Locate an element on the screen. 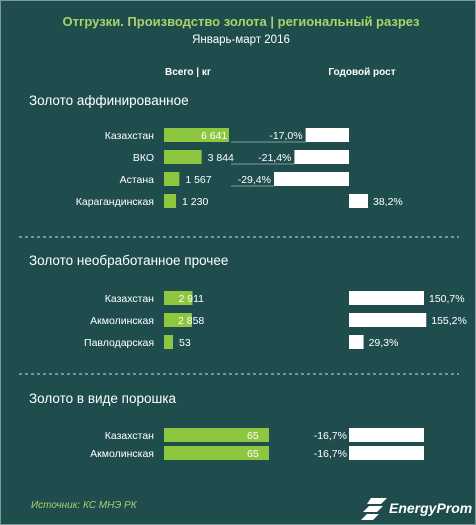 This screenshot has width=476, height=525. volume-label: 1 230 is located at coordinates (195, 202).